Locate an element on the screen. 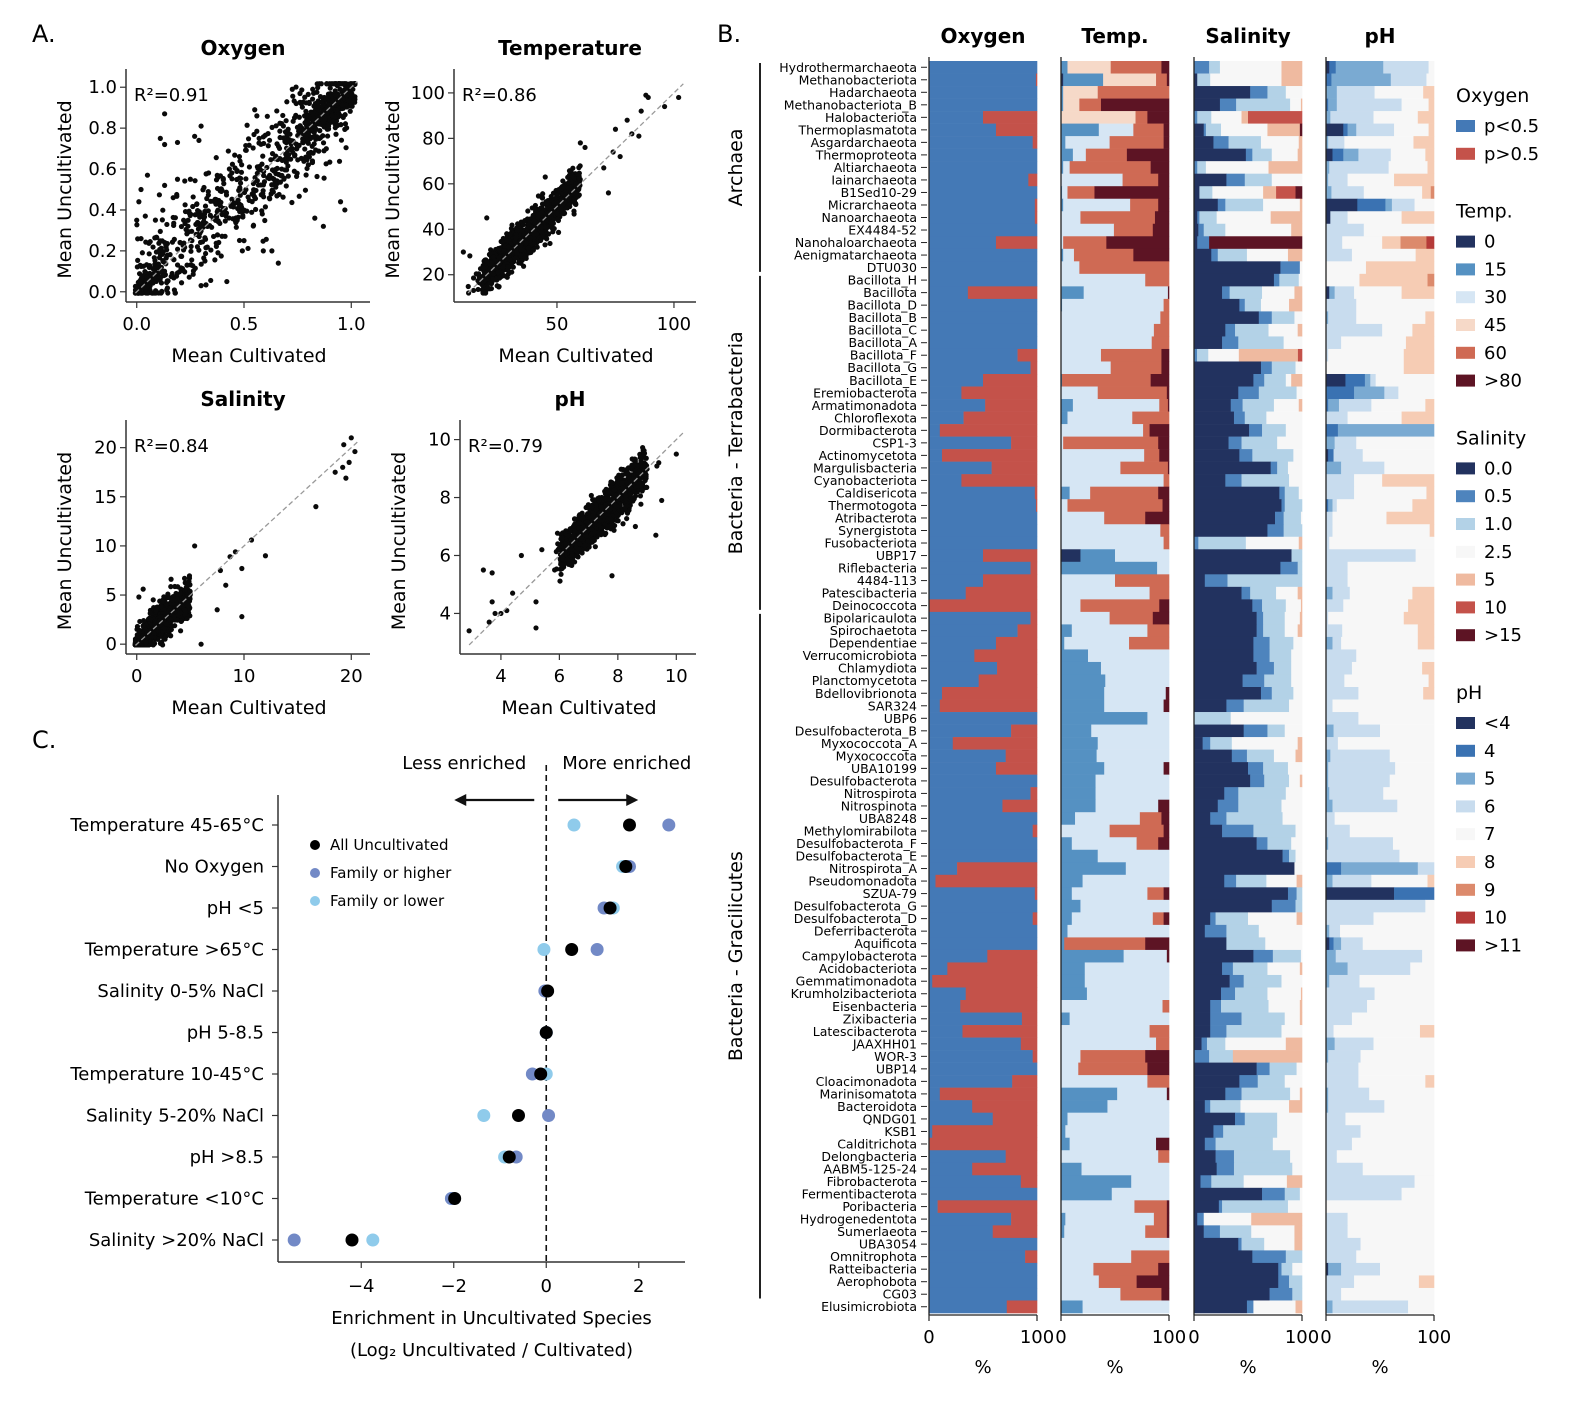 The width and height of the screenshot is (1588, 1408). x-tick-label: 1.0 is located at coordinates (351, 324).